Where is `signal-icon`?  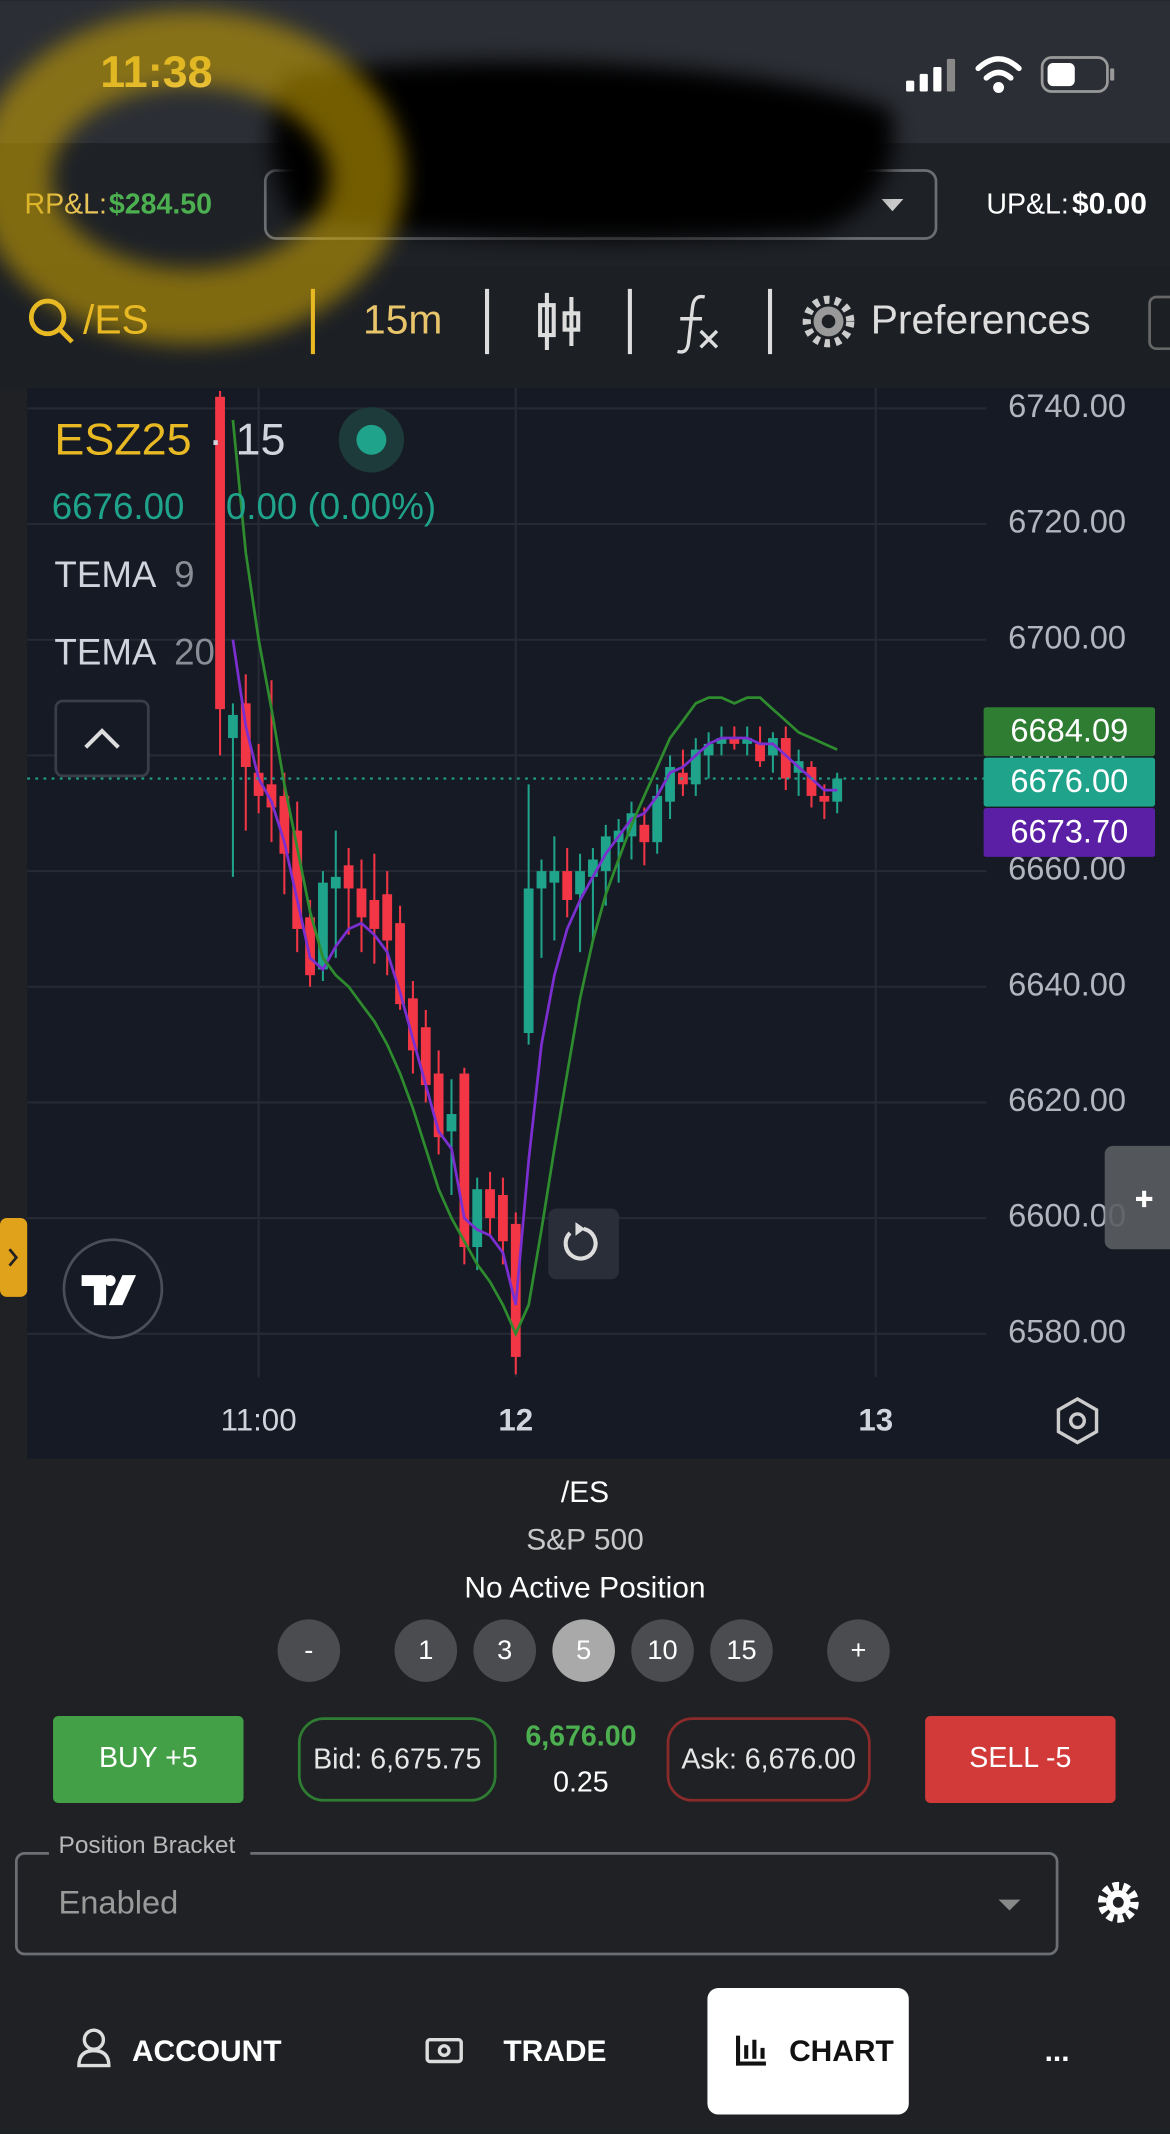
signal-icon is located at coordinates (931, 75).